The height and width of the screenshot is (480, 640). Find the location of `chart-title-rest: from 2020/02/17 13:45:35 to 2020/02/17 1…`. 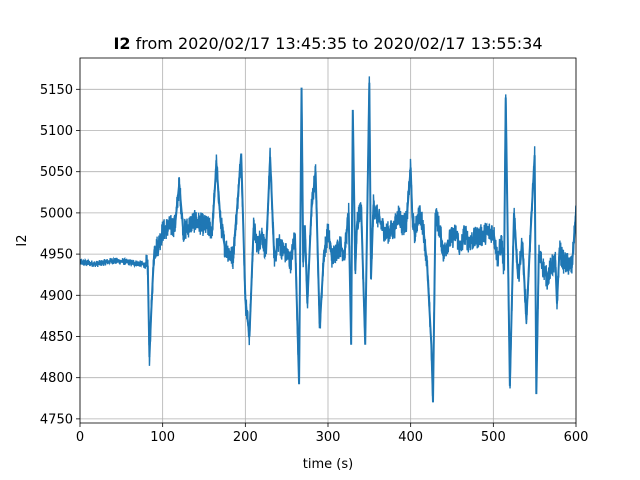

chart-title-rest: from 2020/02/17 13:45:35 to 2020/02/17 1… is located at coordinates (337, 43).